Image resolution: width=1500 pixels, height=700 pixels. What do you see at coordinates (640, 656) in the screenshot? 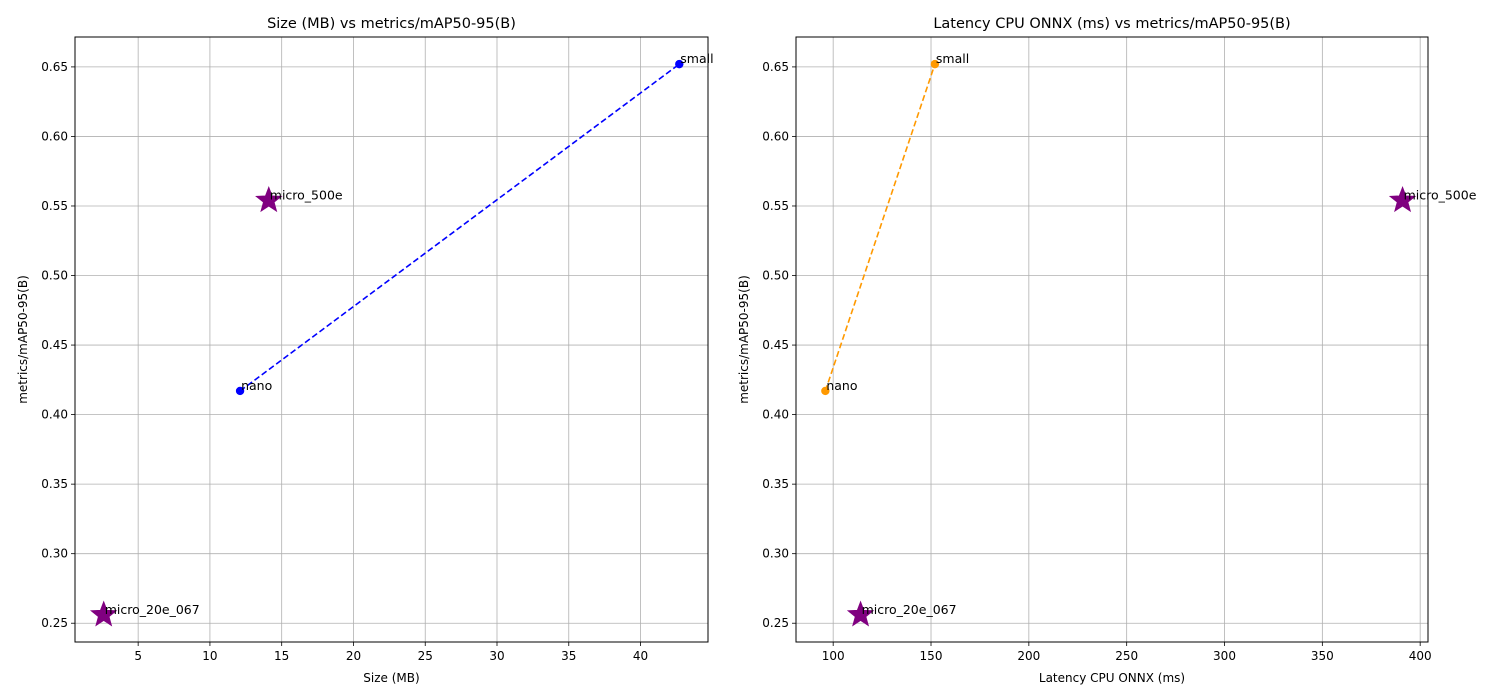
I see `x-tick-label: 40` at bounding box center [640, 656].